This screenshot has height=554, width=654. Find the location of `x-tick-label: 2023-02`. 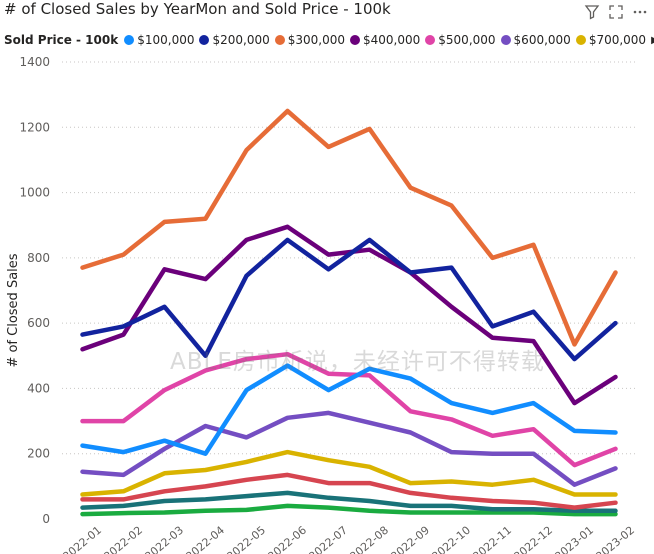

x-tick-label: 2023-02 is located at coordinates (615, 539).